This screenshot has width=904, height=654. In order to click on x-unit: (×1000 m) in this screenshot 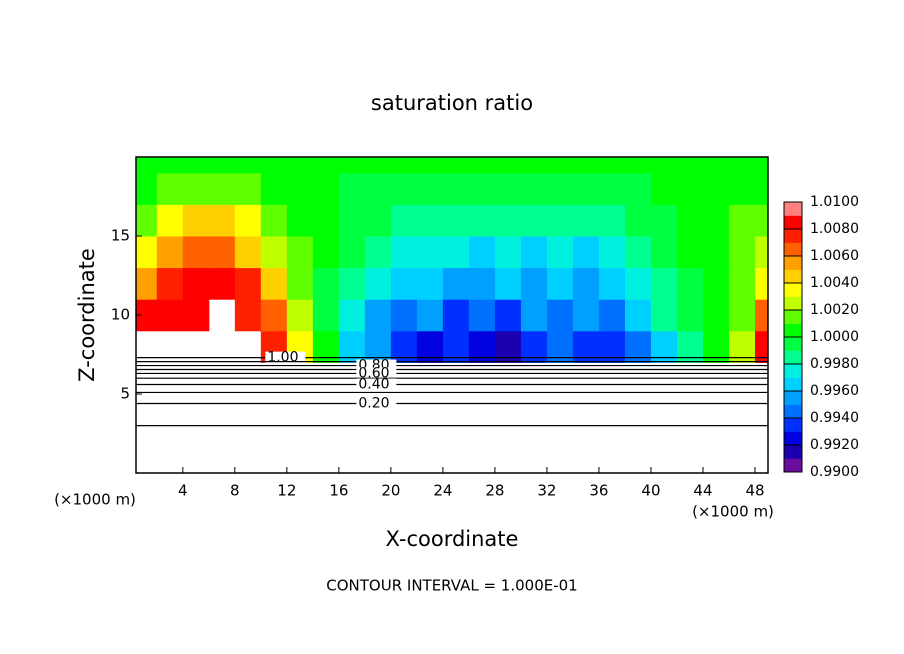, I will do `click(95, 500)`.